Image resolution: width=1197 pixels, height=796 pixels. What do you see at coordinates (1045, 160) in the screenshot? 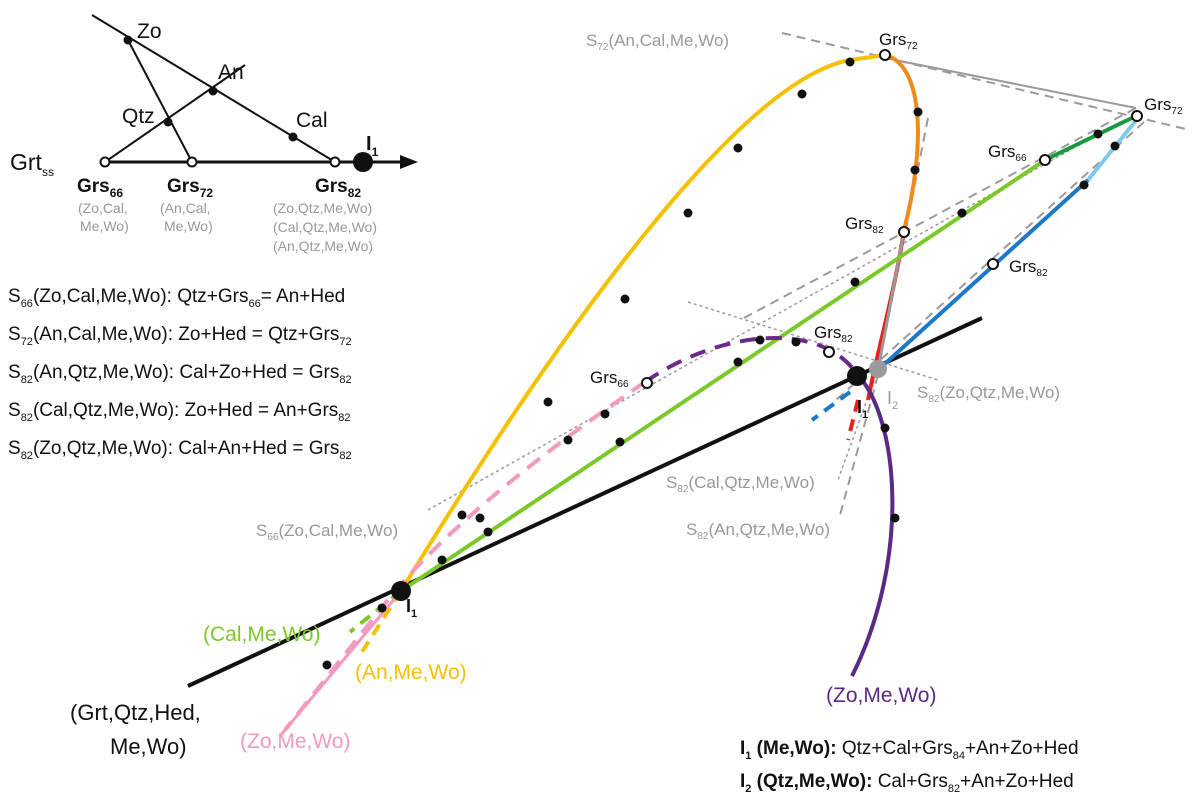
I see `grs66-right-point` at bounding box center [1045, 160].